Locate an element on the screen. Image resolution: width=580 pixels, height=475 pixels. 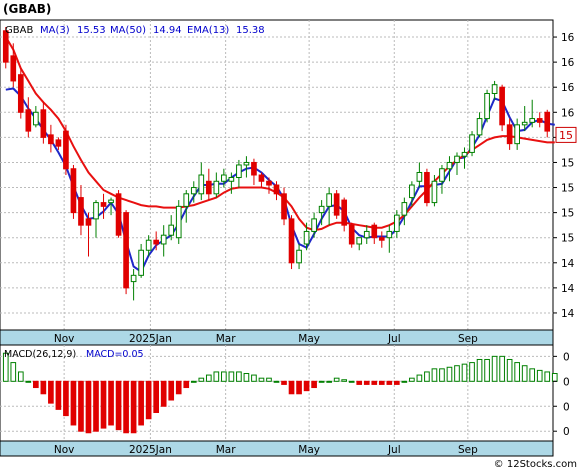
price-y-tick-label: 14 is located at coordinates (568, 264).